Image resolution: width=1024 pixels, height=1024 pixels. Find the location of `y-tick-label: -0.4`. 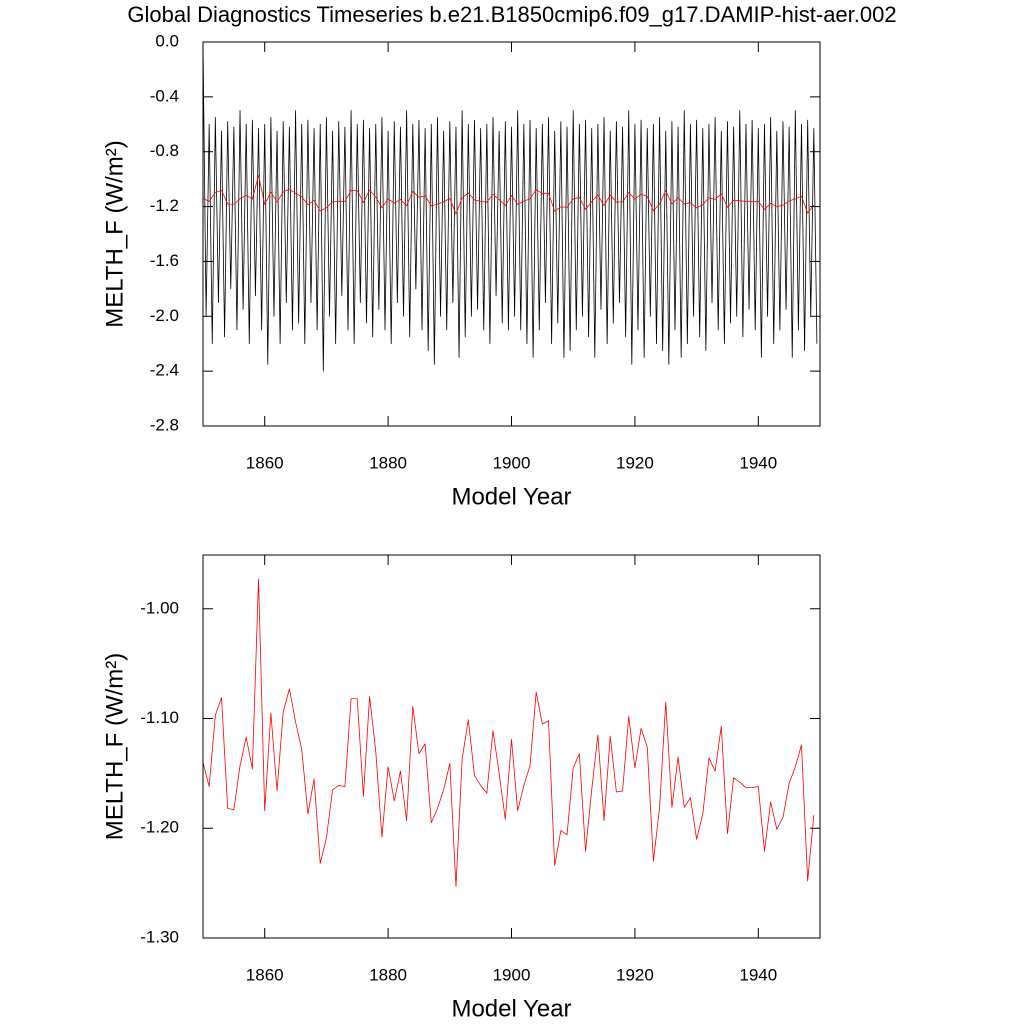

y-tick-label: -0.4 is located at coordinates (164, 95).